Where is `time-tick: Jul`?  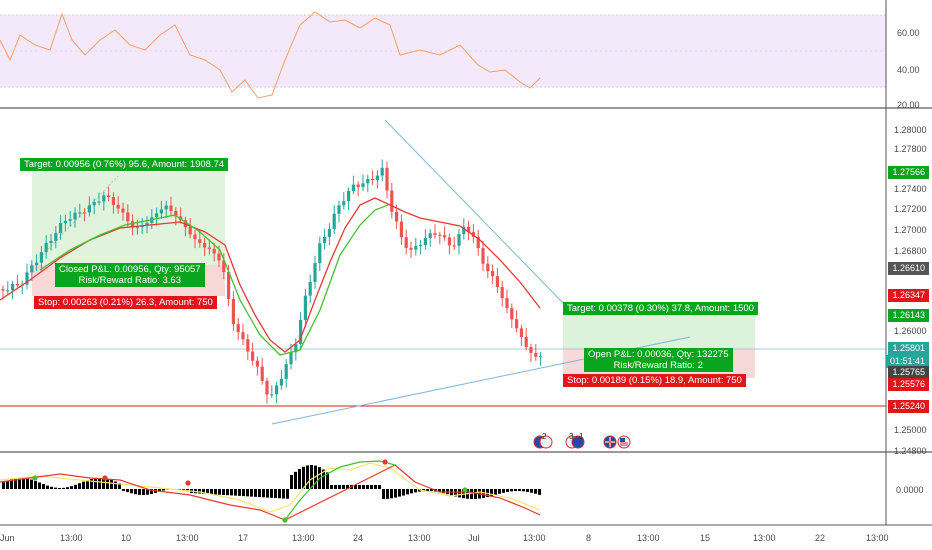
time-tick: Jul is located at coordinates (474, 538).